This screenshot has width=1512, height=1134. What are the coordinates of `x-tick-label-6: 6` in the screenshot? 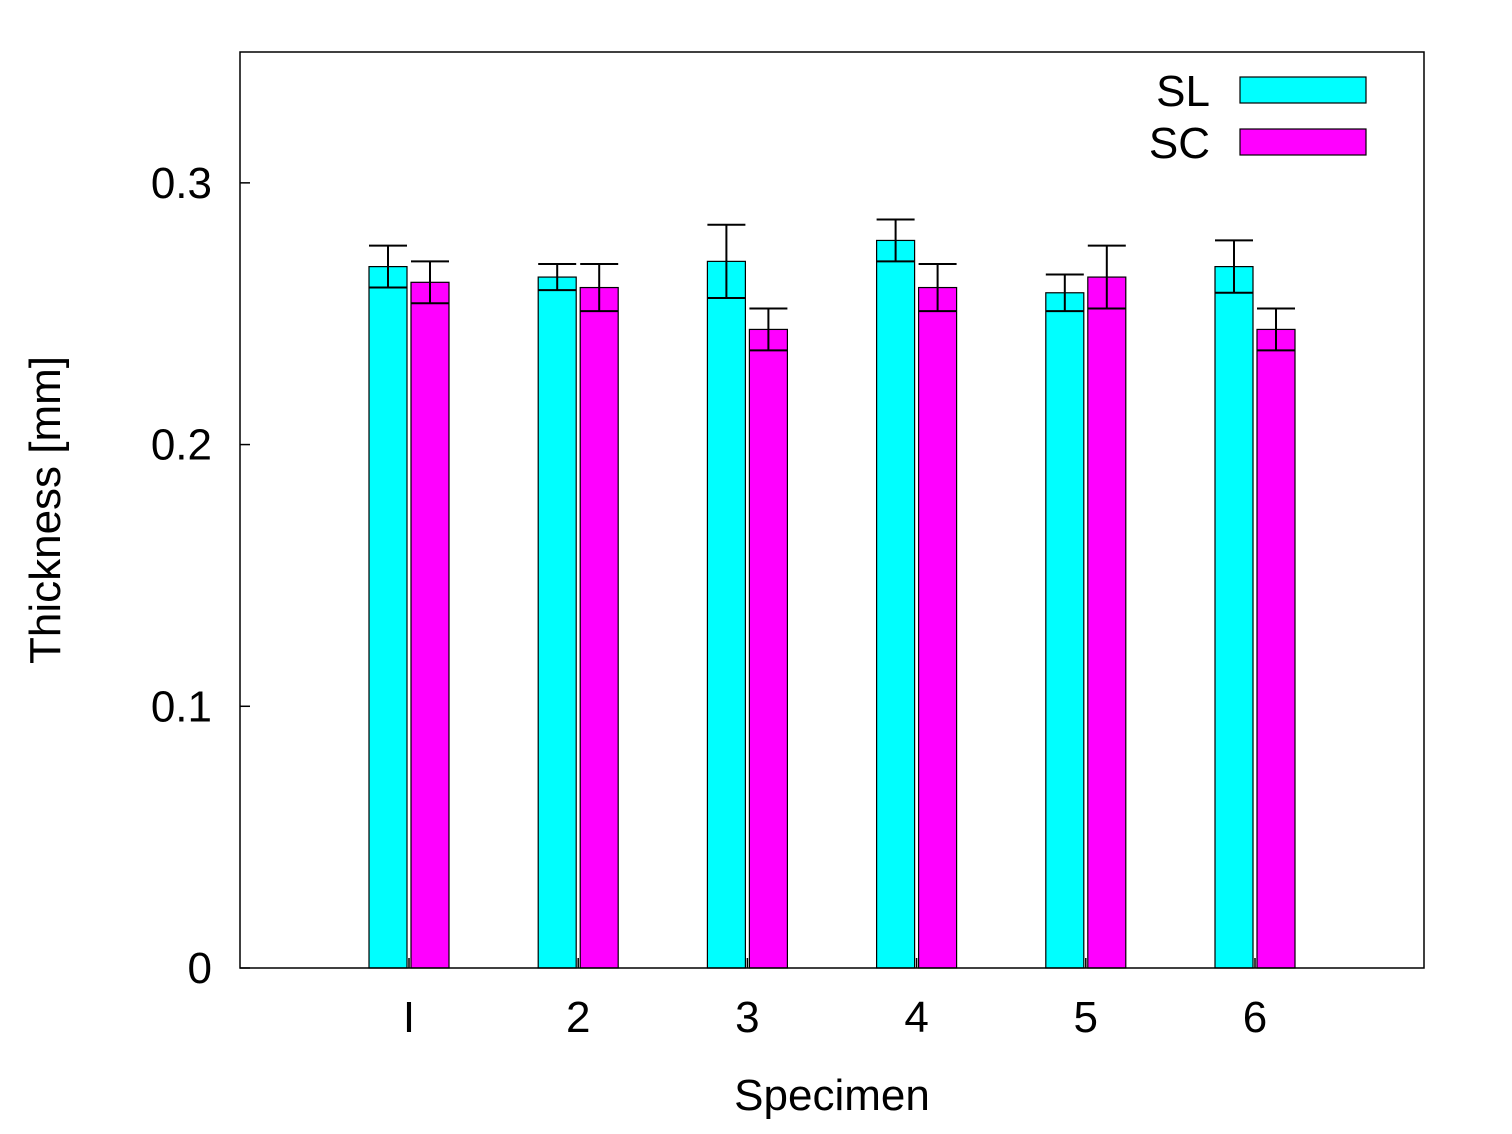 It's located at (1255, 1017).